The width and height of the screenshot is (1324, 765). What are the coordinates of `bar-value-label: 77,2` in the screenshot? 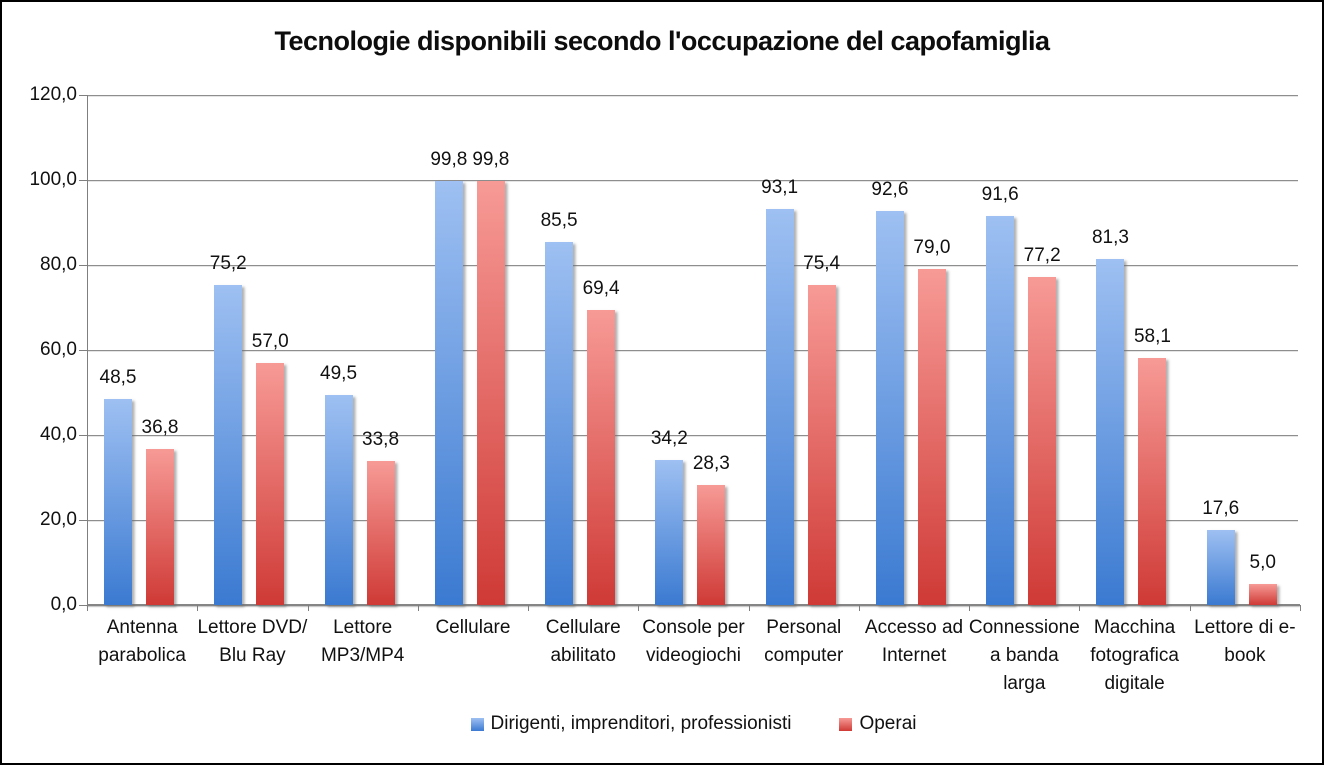 It's located at (1042, 255).